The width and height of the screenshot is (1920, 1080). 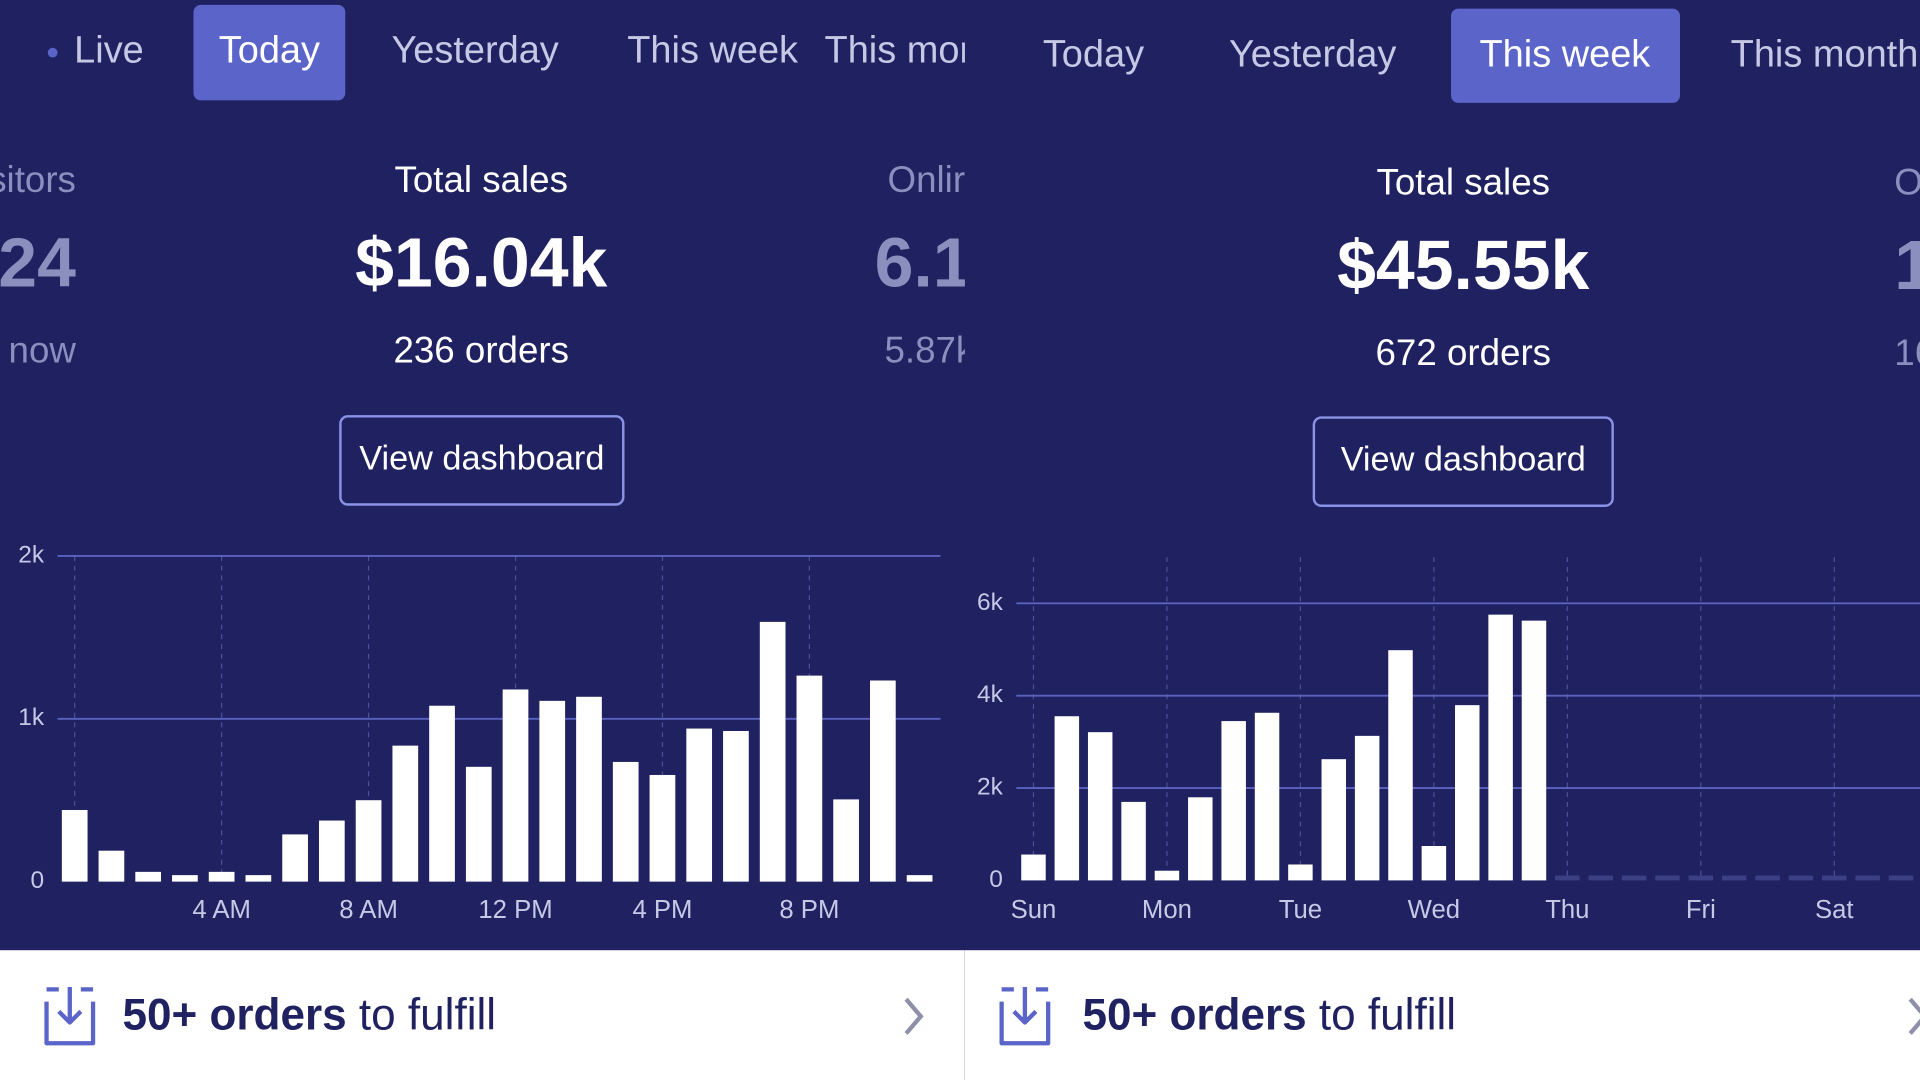 I want to click on x-tick-label: Sat, so click(x=1834, y=910).